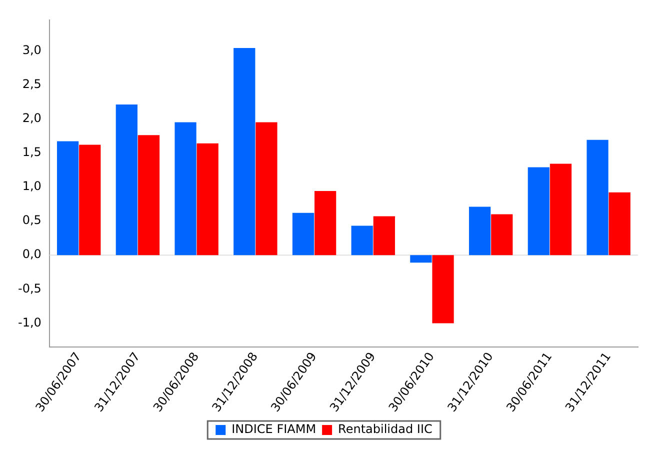 This screenshot has width=648, height=450. I want to click on y-tick-label: 2,0, so click(32, 117).